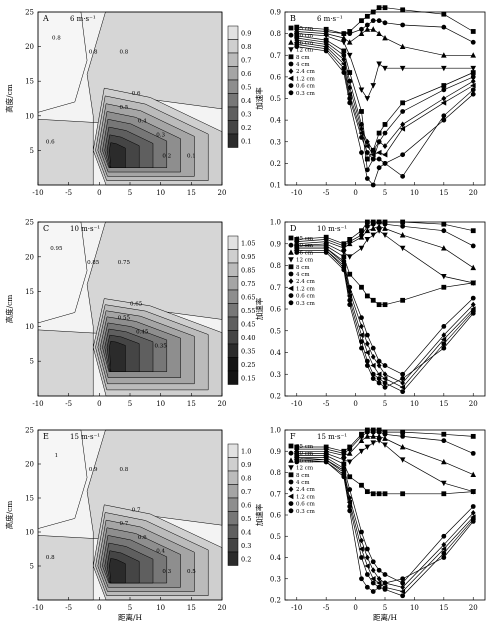 The image size is (500, 631). I want to click on colorbar-tick-label: 0.65, so click(248, 297).